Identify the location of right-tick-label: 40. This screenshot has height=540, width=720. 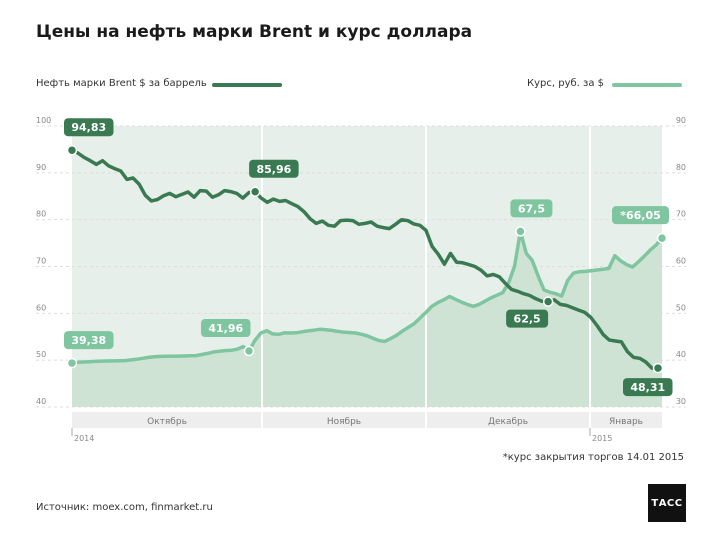
(681, 354).